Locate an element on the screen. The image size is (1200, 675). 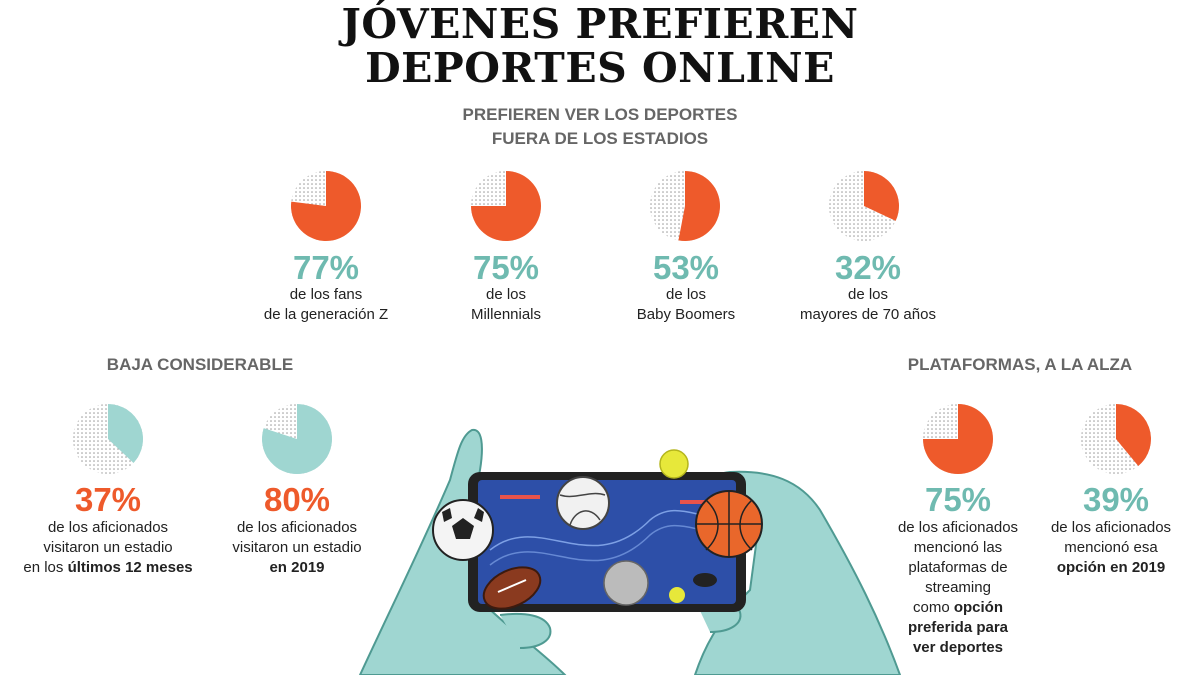
caption-bold: opción is located at coordinates (978, 607).